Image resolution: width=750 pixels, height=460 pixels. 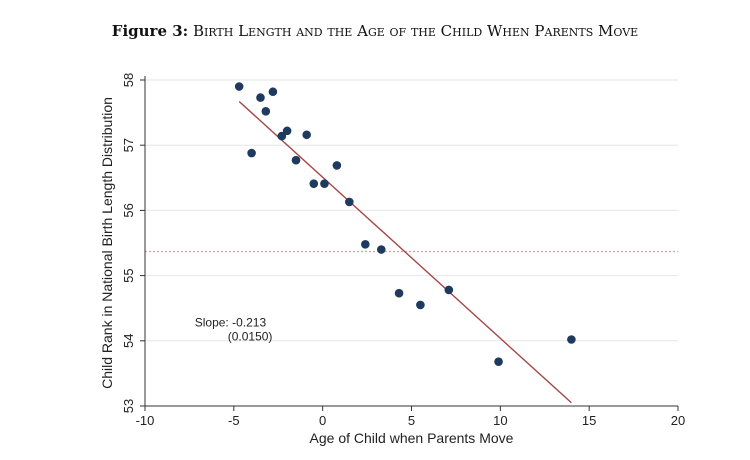 What do you see at coordinates (412, 438) in the screenshot?
I see `x-axis-label: Age of Child when Parents Move` at bounding box center [412, 438].